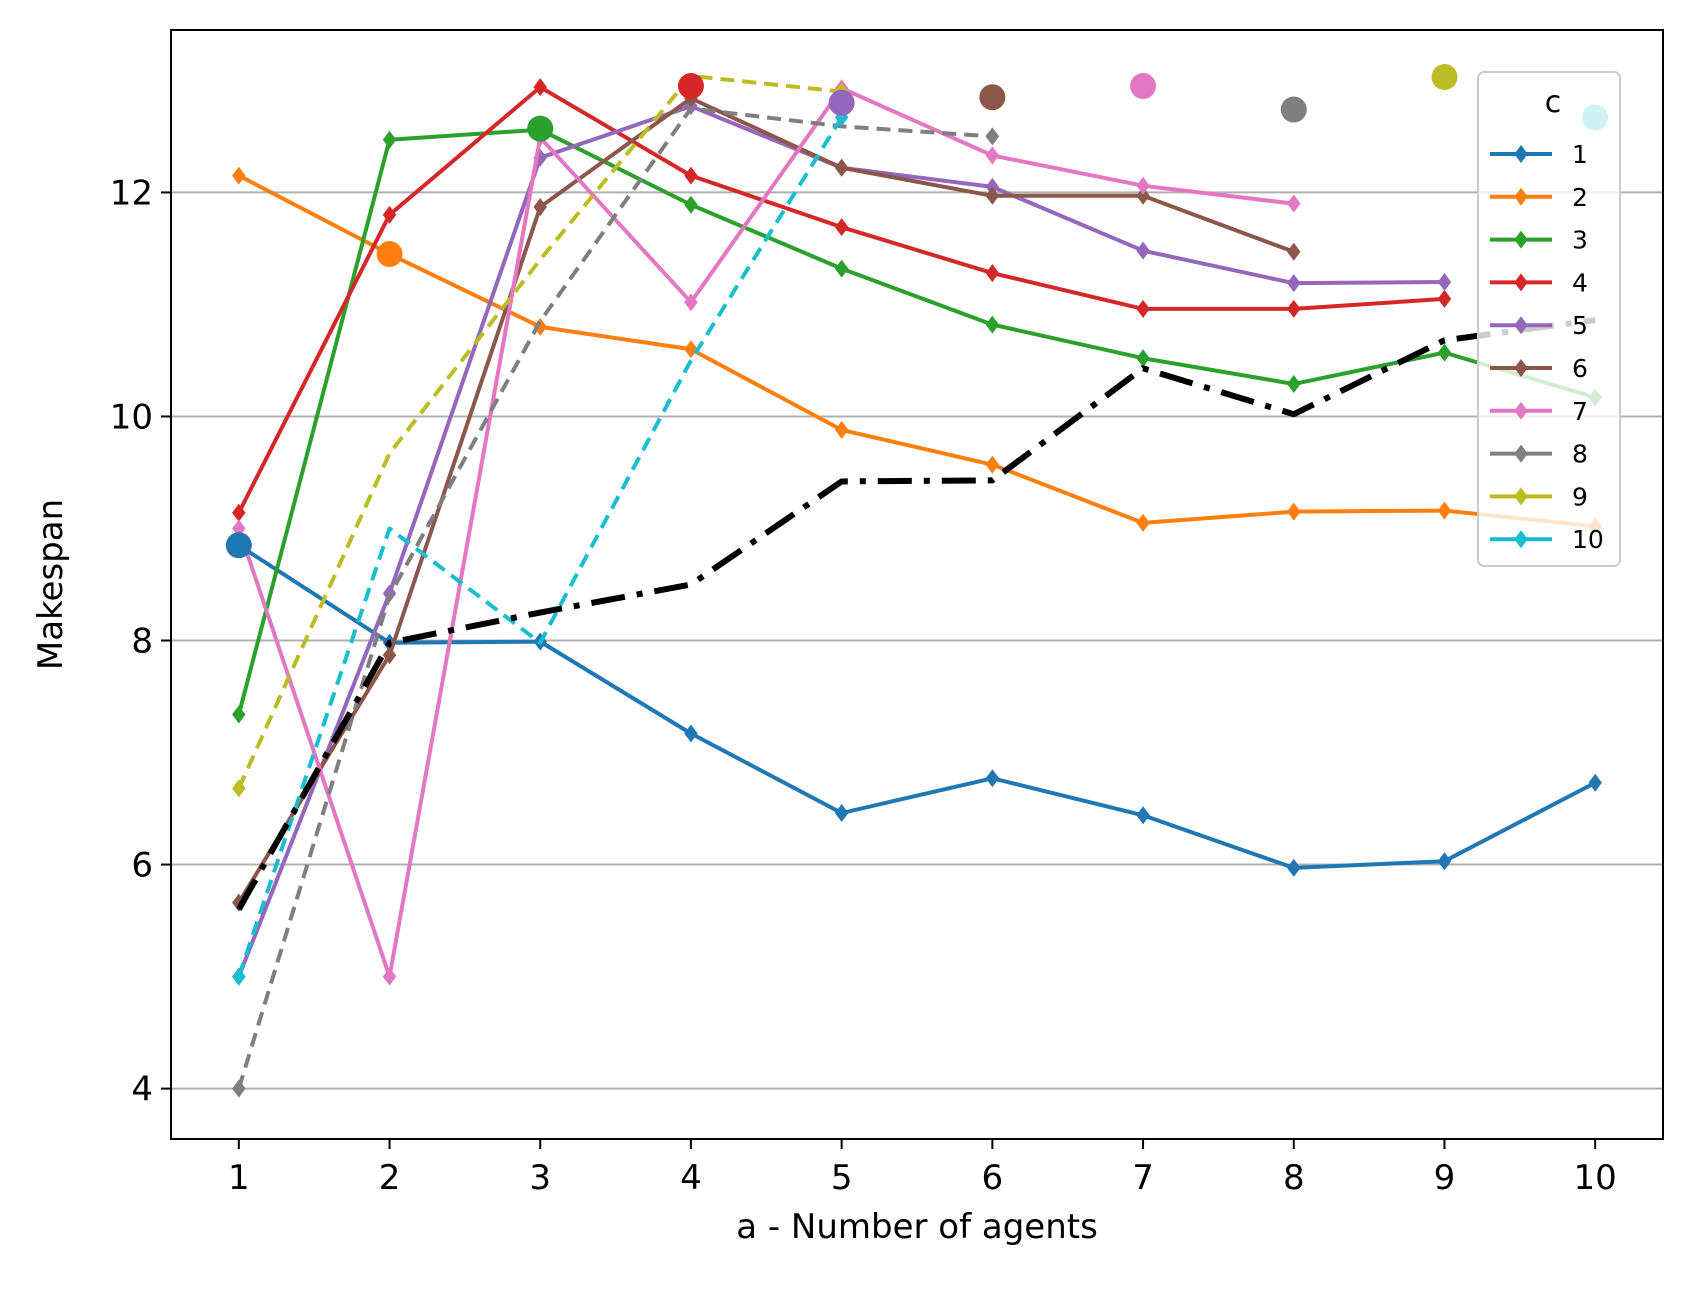 This screenshot has height=1298, width=1688. Describe the element at coordinates (842, 1178) in the screenshot. I see `x-tick-label: 5` at that location.